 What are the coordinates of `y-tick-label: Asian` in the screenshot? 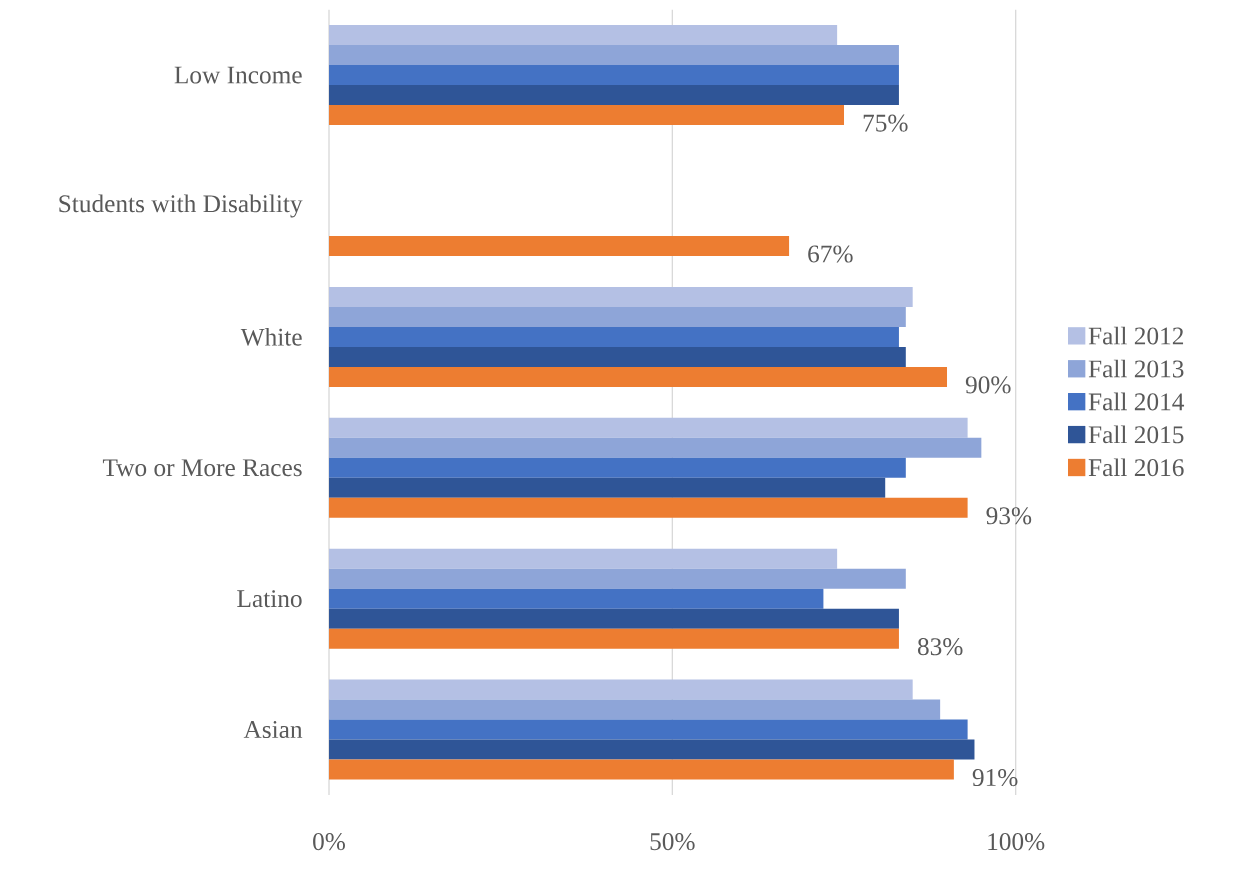 It's located at (273, 730).